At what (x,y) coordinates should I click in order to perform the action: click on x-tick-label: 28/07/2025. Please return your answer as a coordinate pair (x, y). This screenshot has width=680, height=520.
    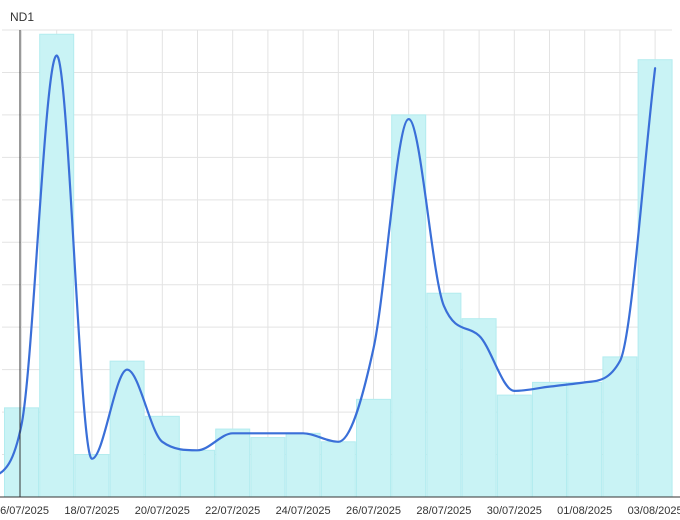
    Looking at the image, I should click on (443, 511).